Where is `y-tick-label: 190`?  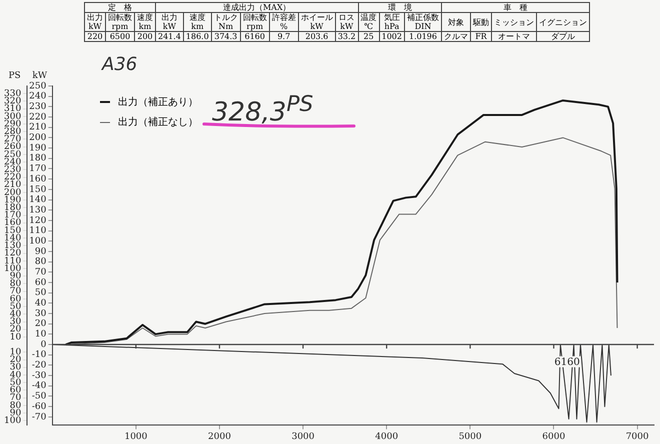 y-tick-label: 190 is located at coordinates (38, 148).